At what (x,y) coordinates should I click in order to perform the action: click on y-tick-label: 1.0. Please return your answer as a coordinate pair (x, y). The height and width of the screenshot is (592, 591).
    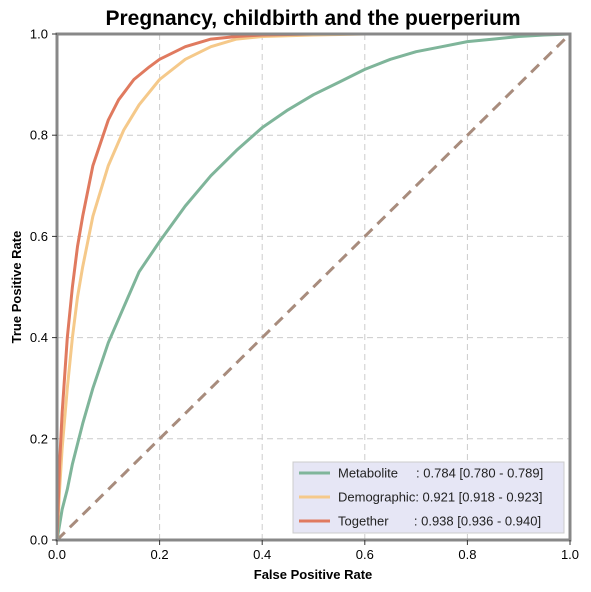
    Looking at the image, I should click on (39, 34).